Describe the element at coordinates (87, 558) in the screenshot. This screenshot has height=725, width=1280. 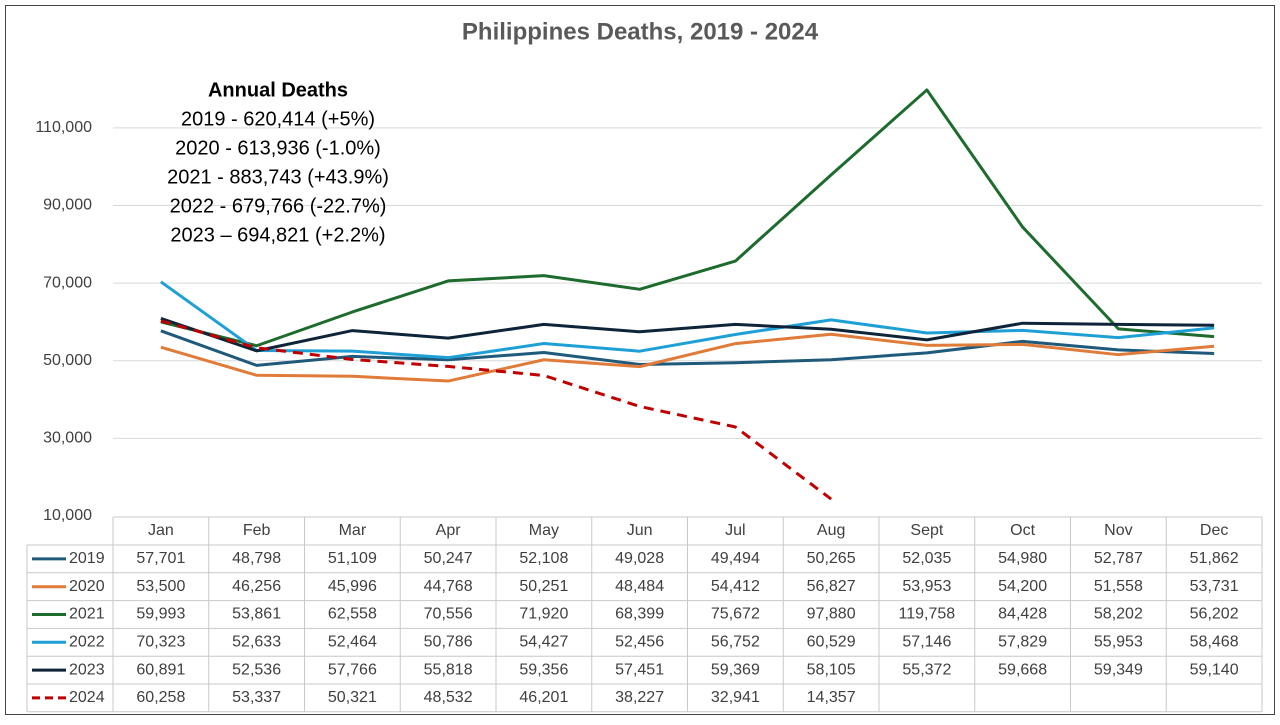
I see `legend-label: 2019` at that location.